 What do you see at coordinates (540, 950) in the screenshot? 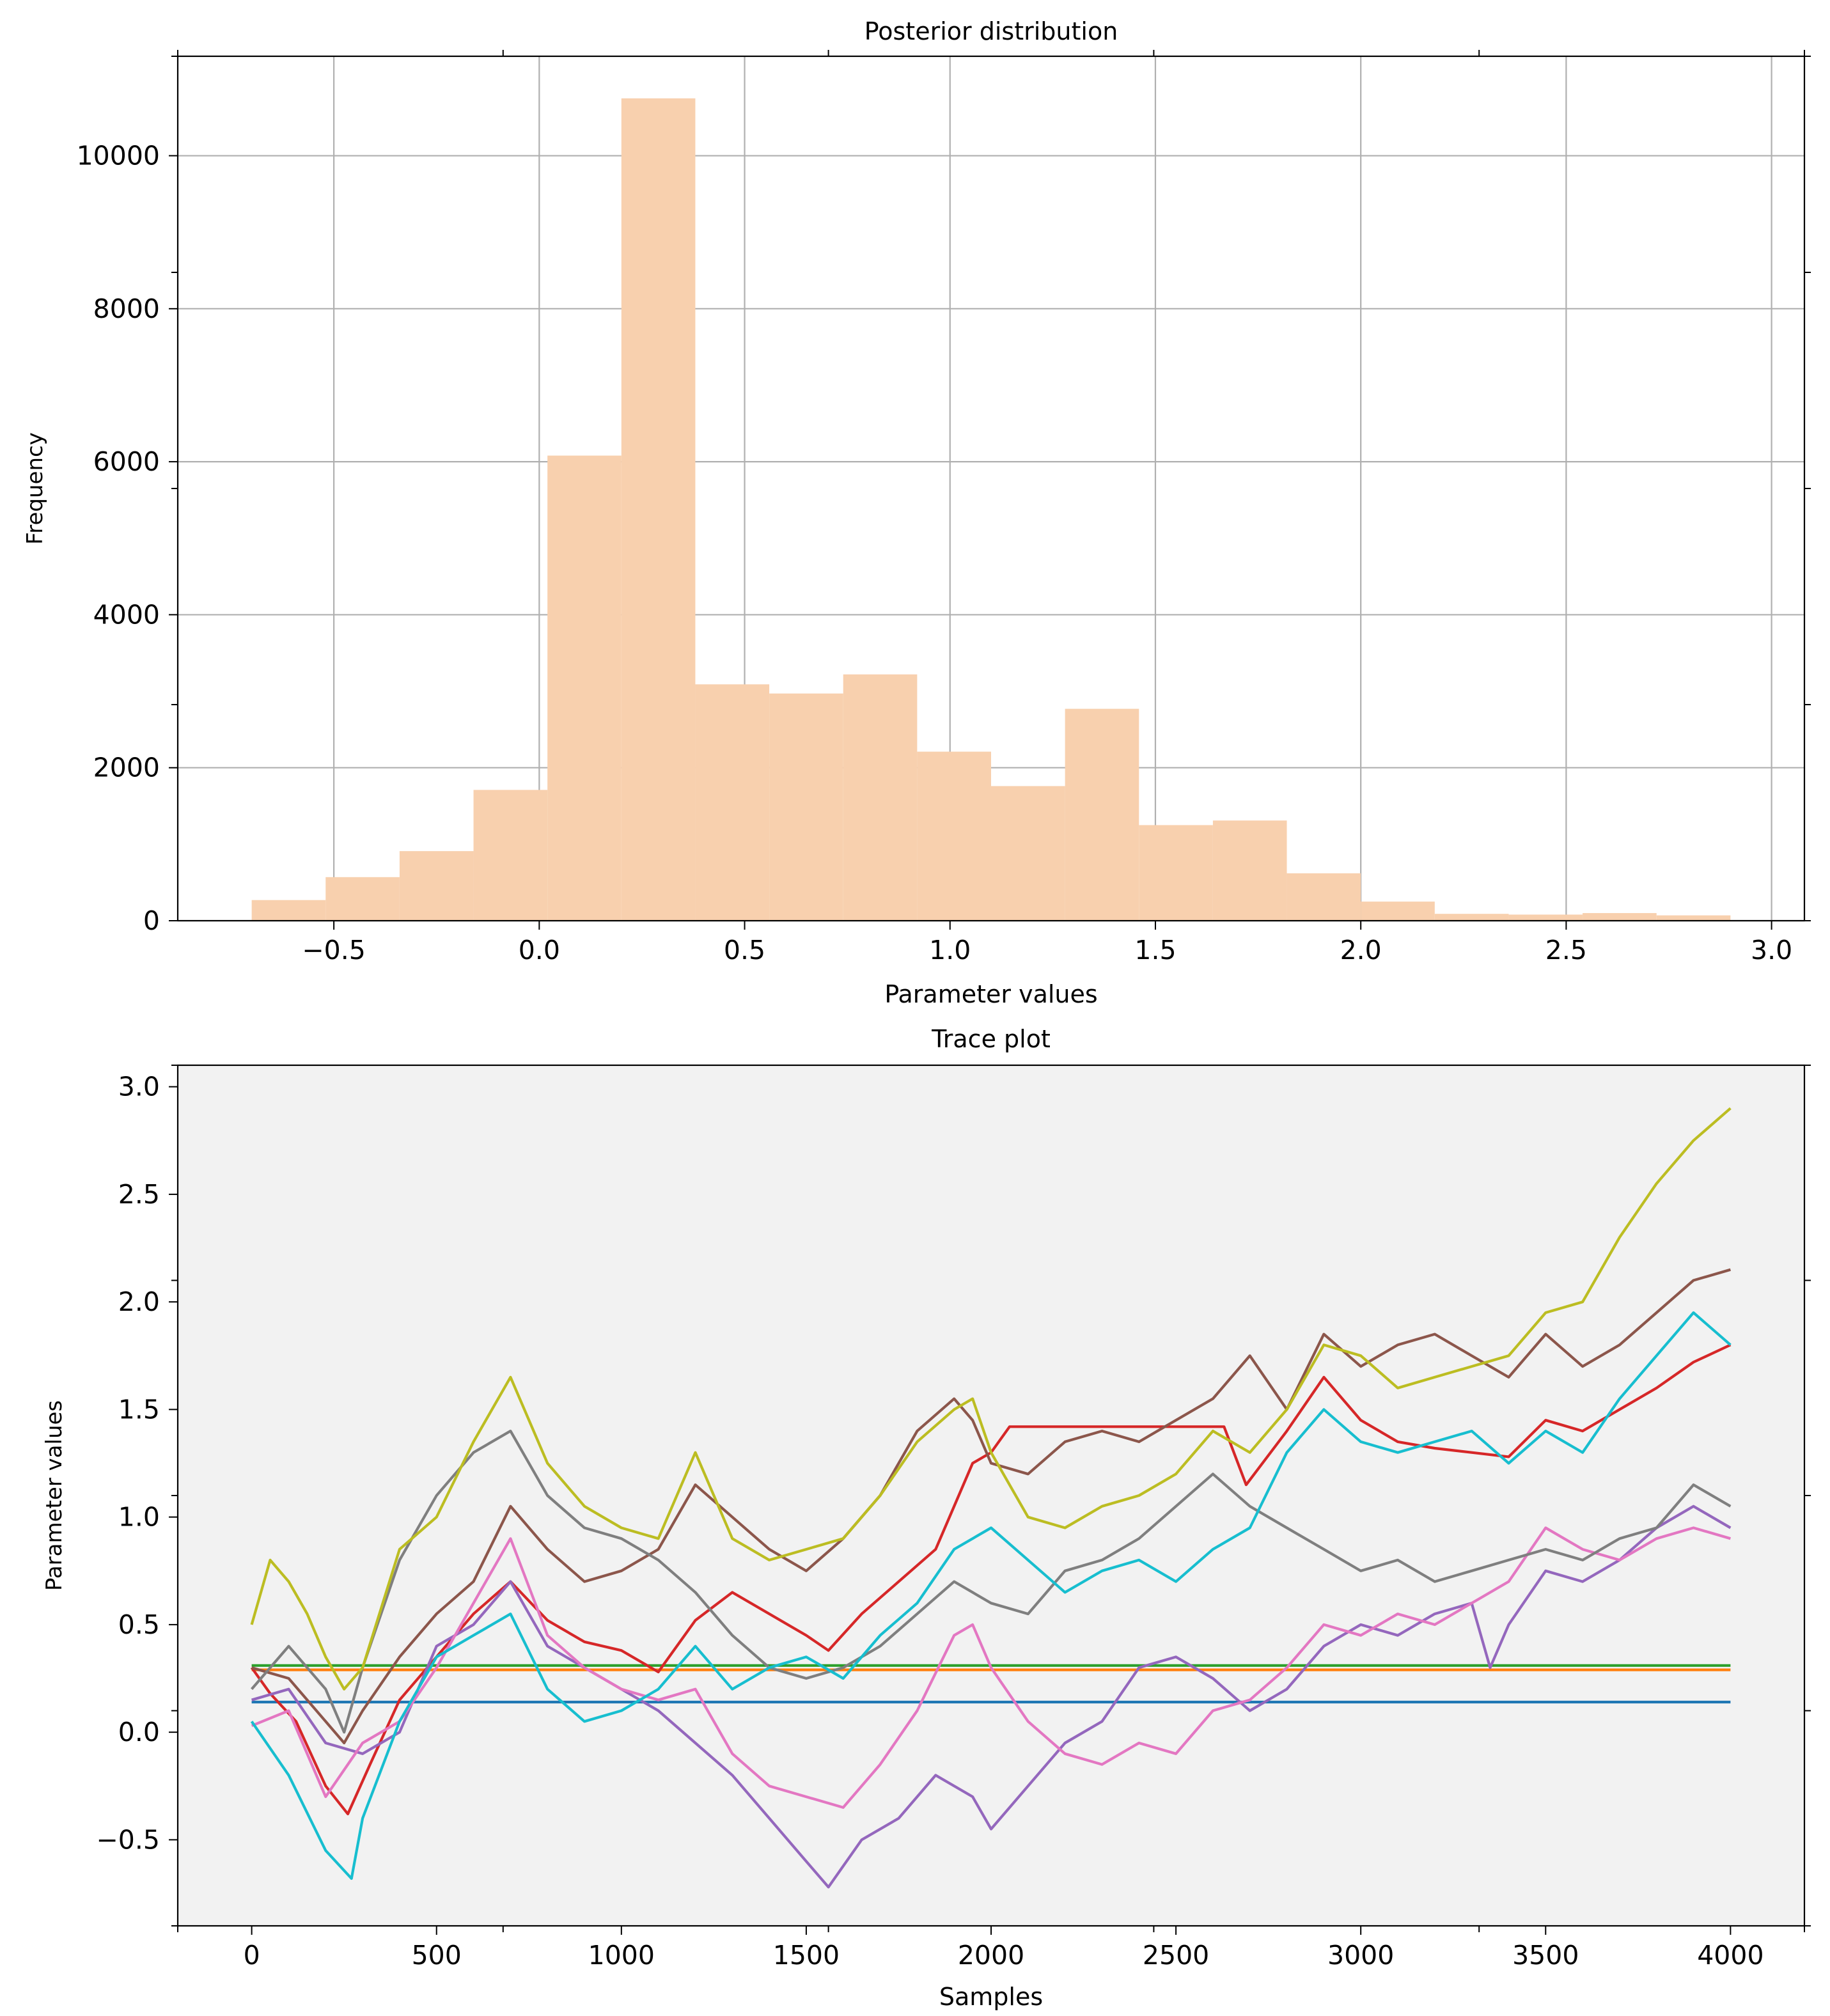
I see `histogram-x-tick-label: 0.0` at bounding box center [540, 950].